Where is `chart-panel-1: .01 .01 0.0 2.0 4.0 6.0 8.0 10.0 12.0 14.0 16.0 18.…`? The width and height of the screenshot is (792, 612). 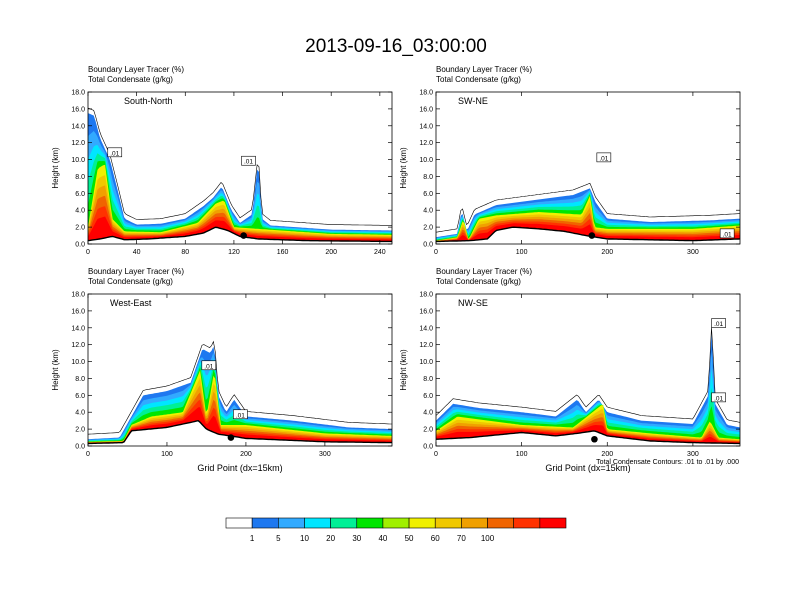
chart-panel-1: .01 .01 0.0 2.0 4.0 6.0 8.0 10.0 12.0 14.0 16.0 18.… is located at coordinates (222, 160).